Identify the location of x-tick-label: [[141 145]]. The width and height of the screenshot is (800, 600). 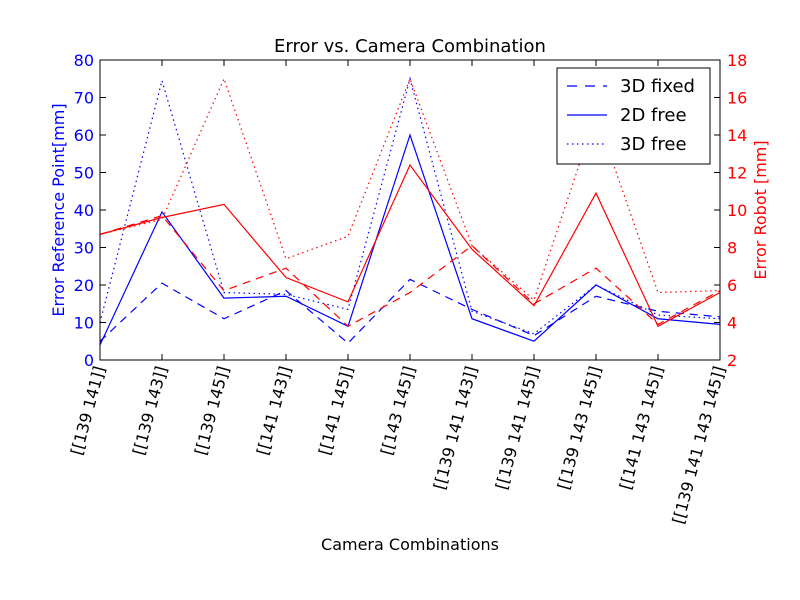
(336, 410).